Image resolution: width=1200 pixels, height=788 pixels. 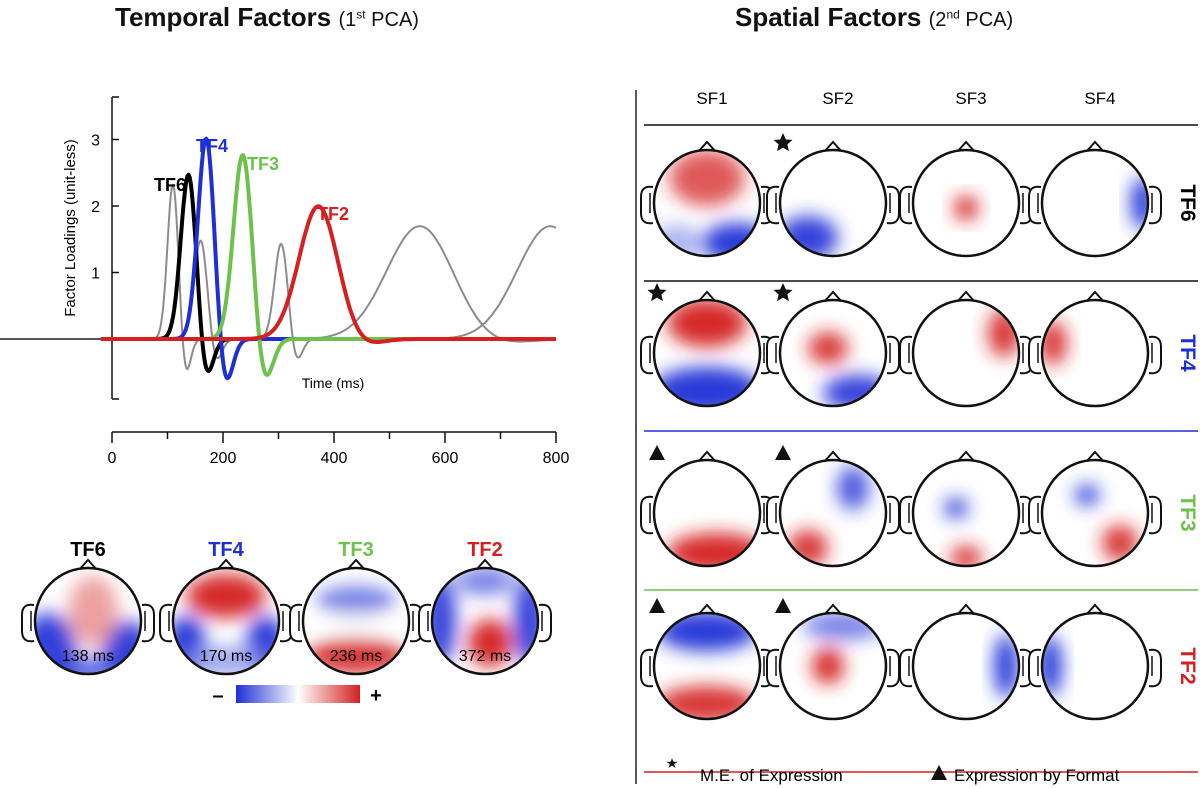 What do you see at coordinates (378, 19) in the screenshot?
I see `temporal-title-sub: (1st PCA)` at bounding box center [378, 19].